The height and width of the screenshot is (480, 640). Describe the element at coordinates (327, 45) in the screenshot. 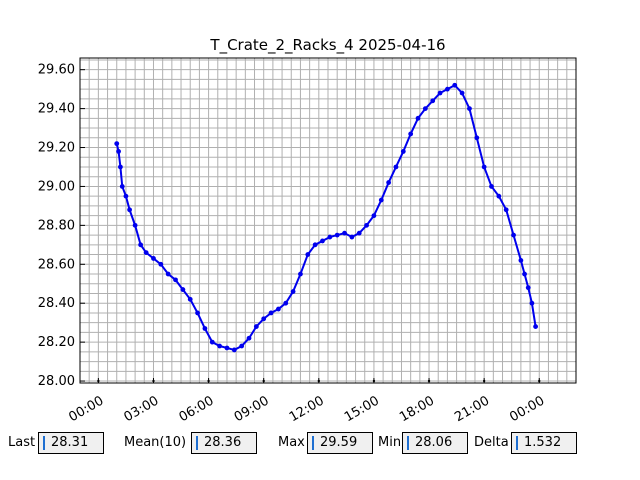

I see `chart-title: T_Crate_2_Racks_4 2025-04-16` at that location.